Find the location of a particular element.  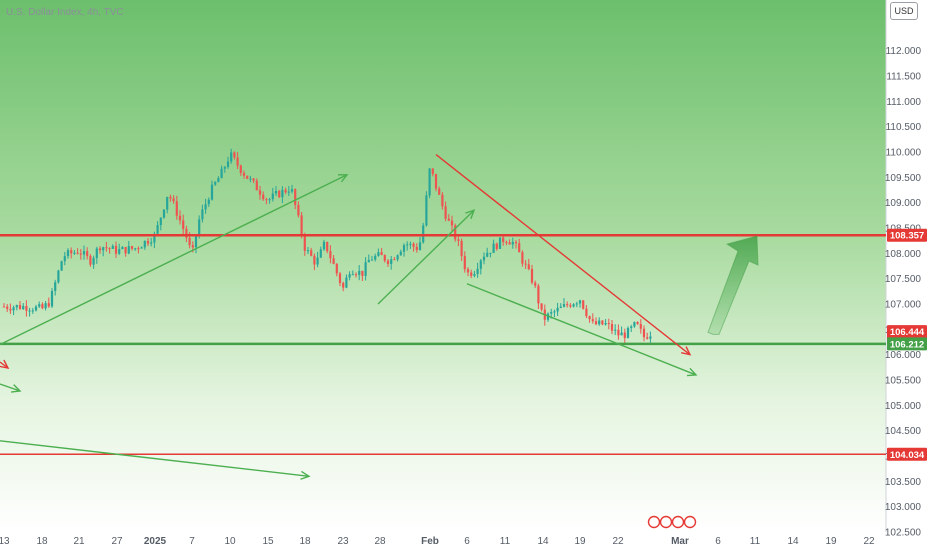

time-tick-label: 6 is located at coordinates (467, 541).